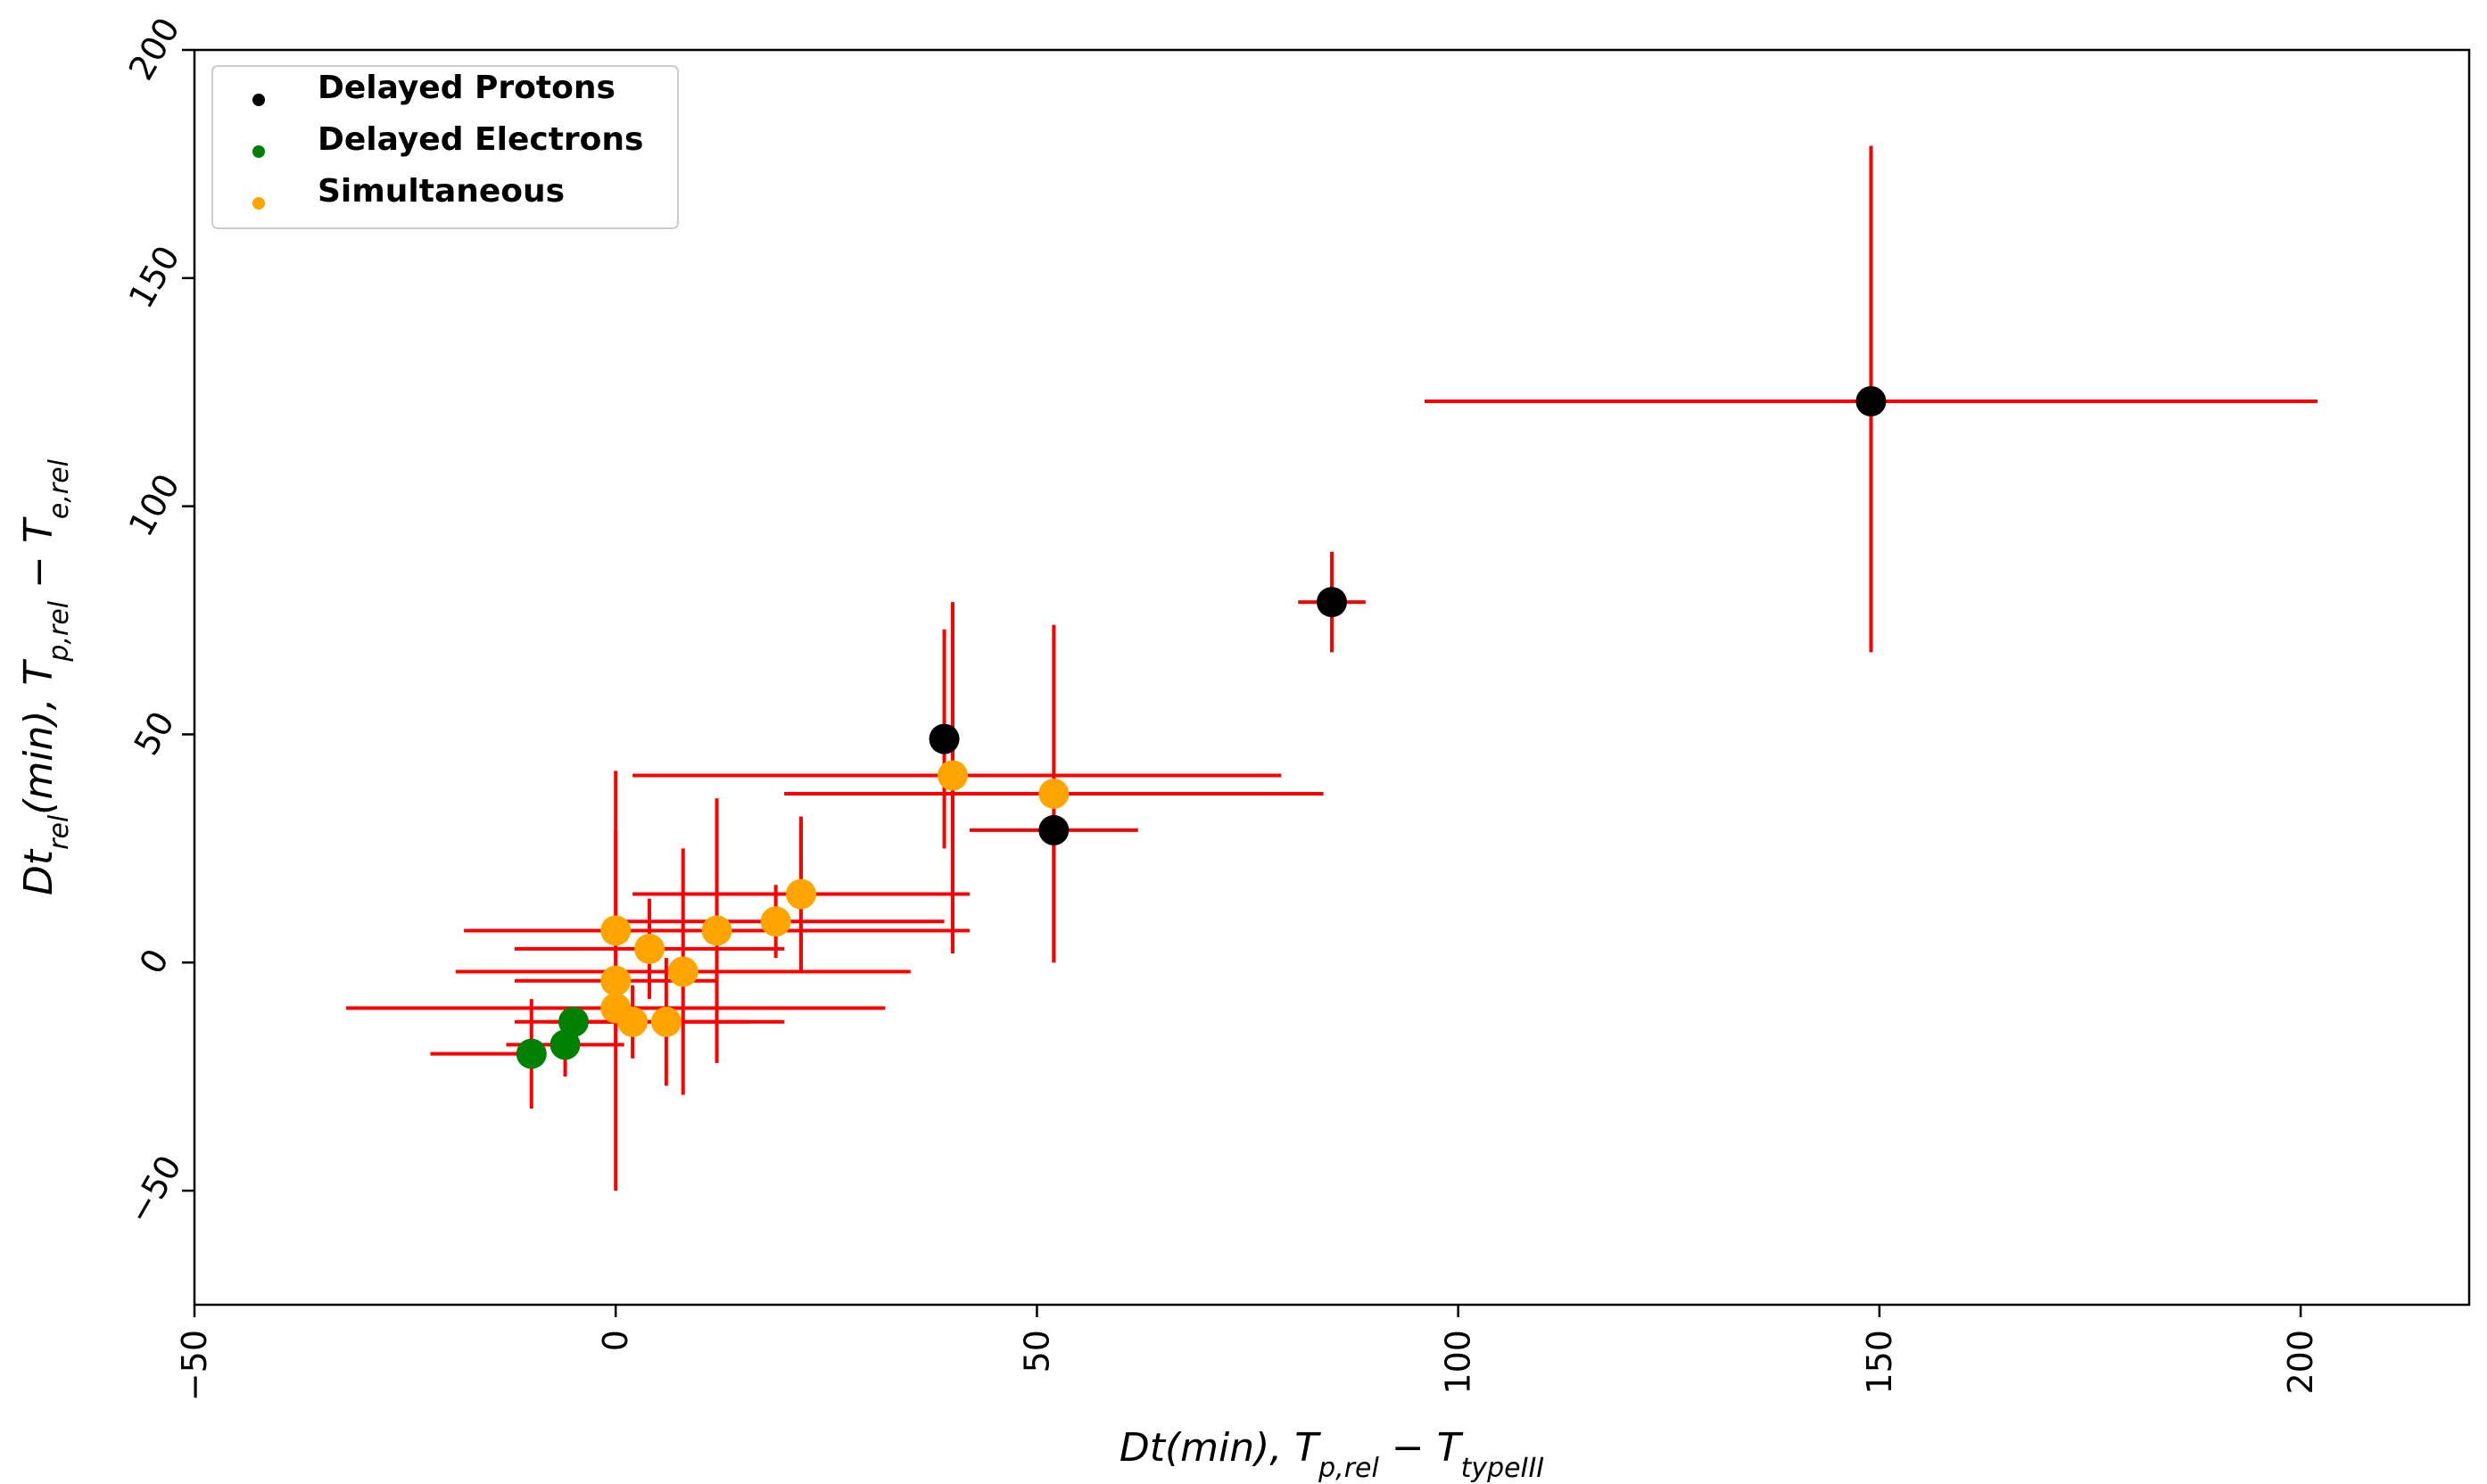 The image size is (2487, 1484). Describe the element at coordinates (194, 1365) in the screenshot. I see `x-tick-label: −50` at that location.